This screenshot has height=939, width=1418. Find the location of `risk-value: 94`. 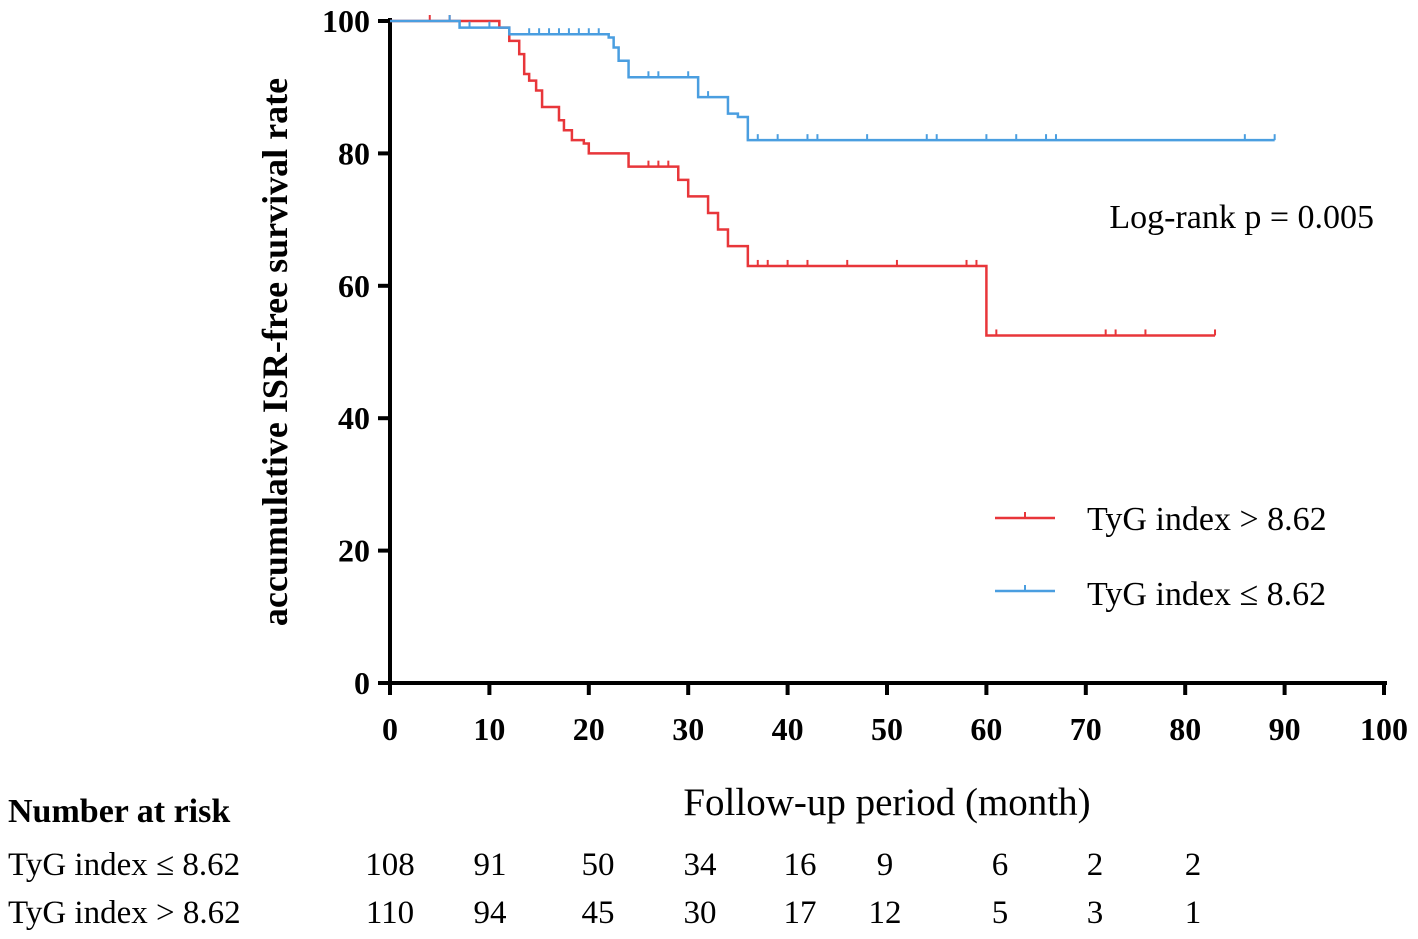

risk-value: 94 is located at coordinates (490, 913).